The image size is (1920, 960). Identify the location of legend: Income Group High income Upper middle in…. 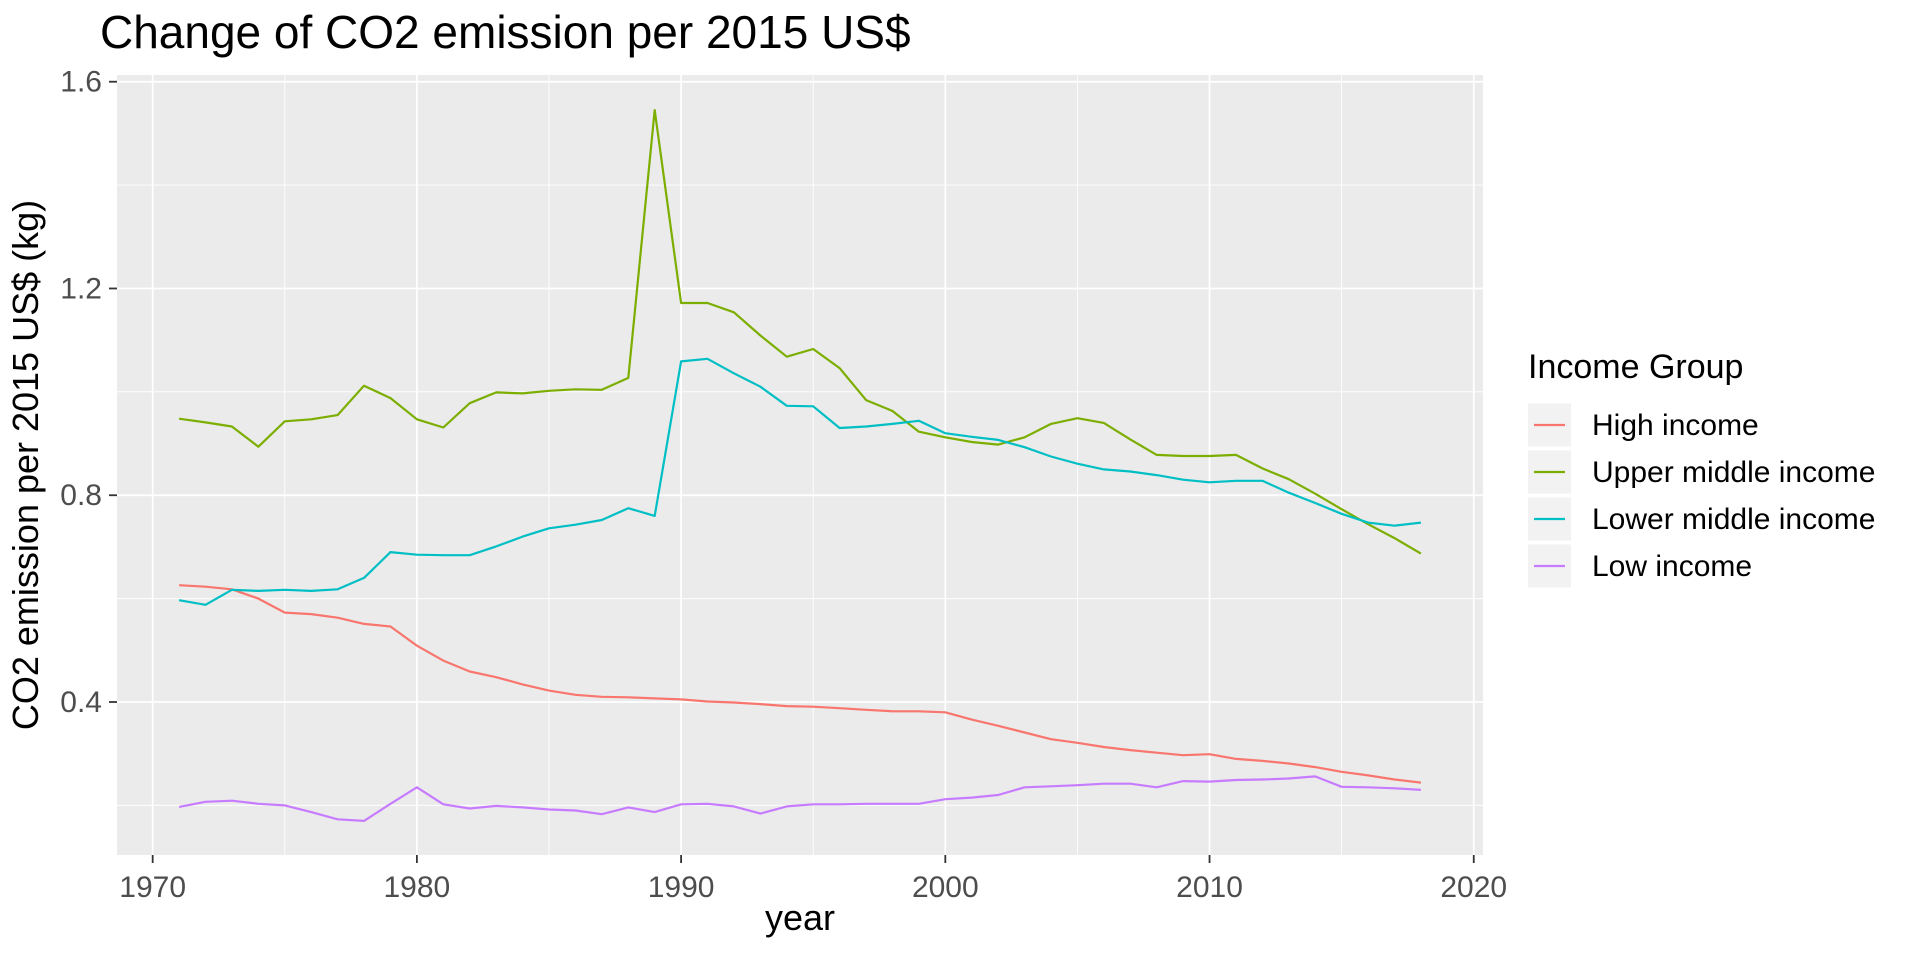
(1701, 468).